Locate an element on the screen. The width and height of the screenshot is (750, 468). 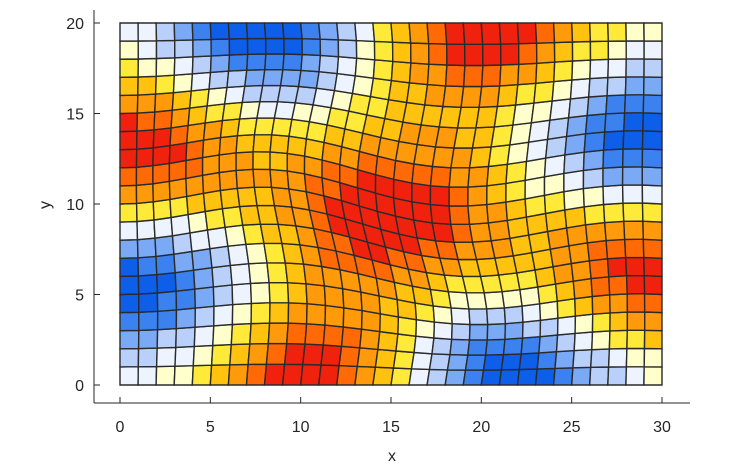
y-tick-label: 0 is located at coordinates (79, 386).